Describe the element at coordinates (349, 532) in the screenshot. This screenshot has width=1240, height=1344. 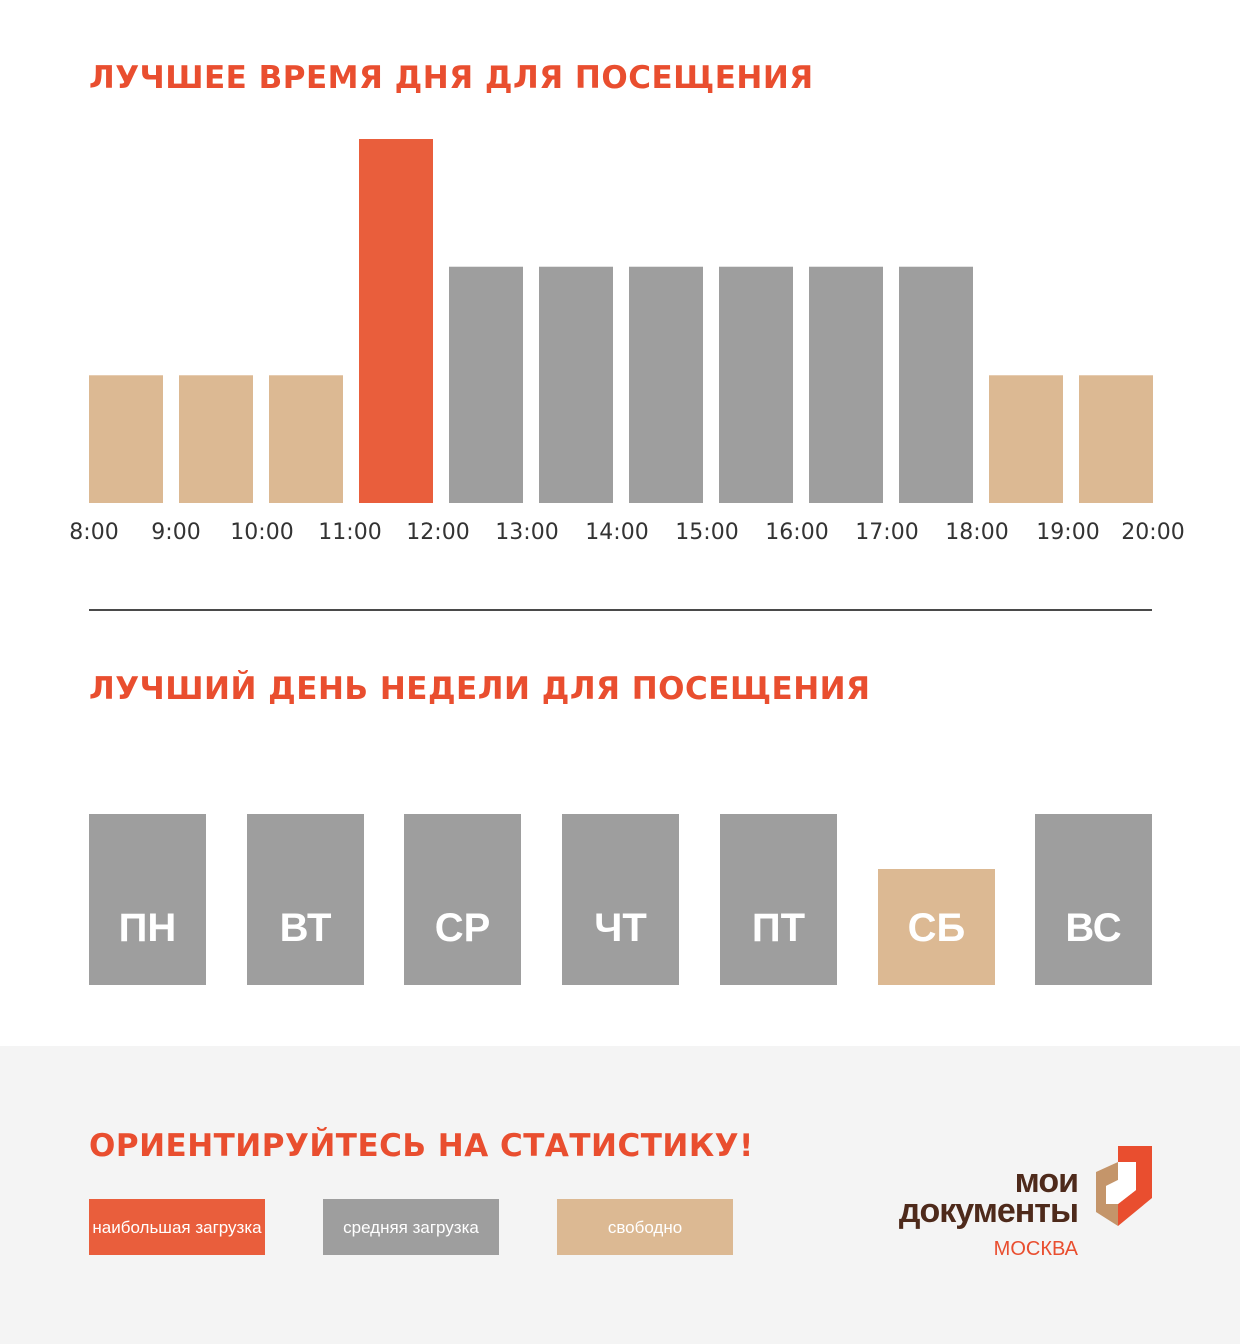
I see `x-tick-label: 11:00` at that location.